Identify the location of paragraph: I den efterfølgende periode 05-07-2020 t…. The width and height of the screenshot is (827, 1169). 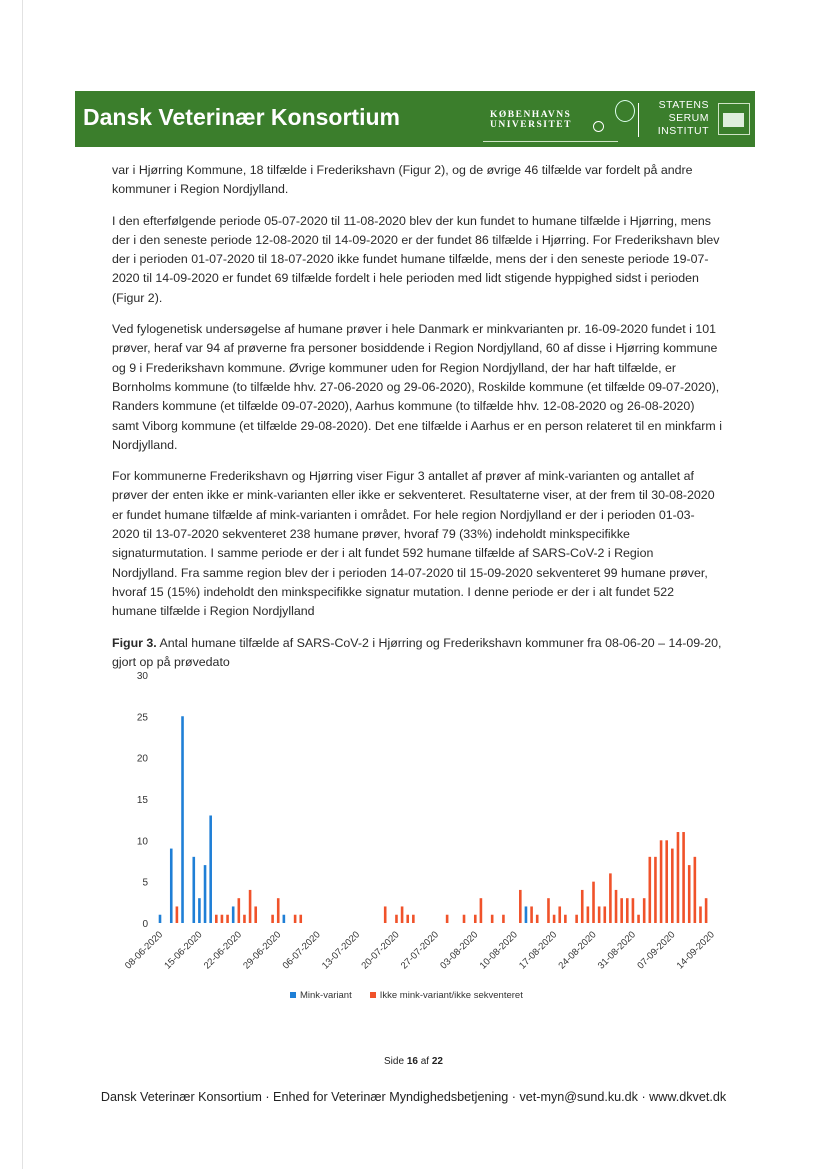
(416, 259).